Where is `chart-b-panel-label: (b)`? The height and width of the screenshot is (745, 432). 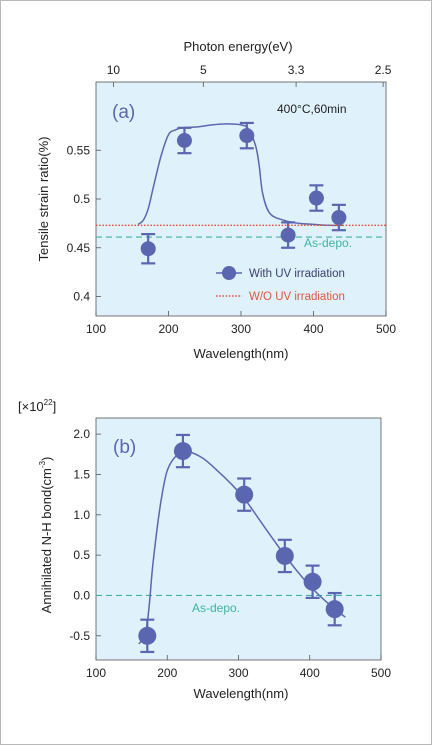
chart-b-panel-label: (b) is located at coordinates (124, 447).